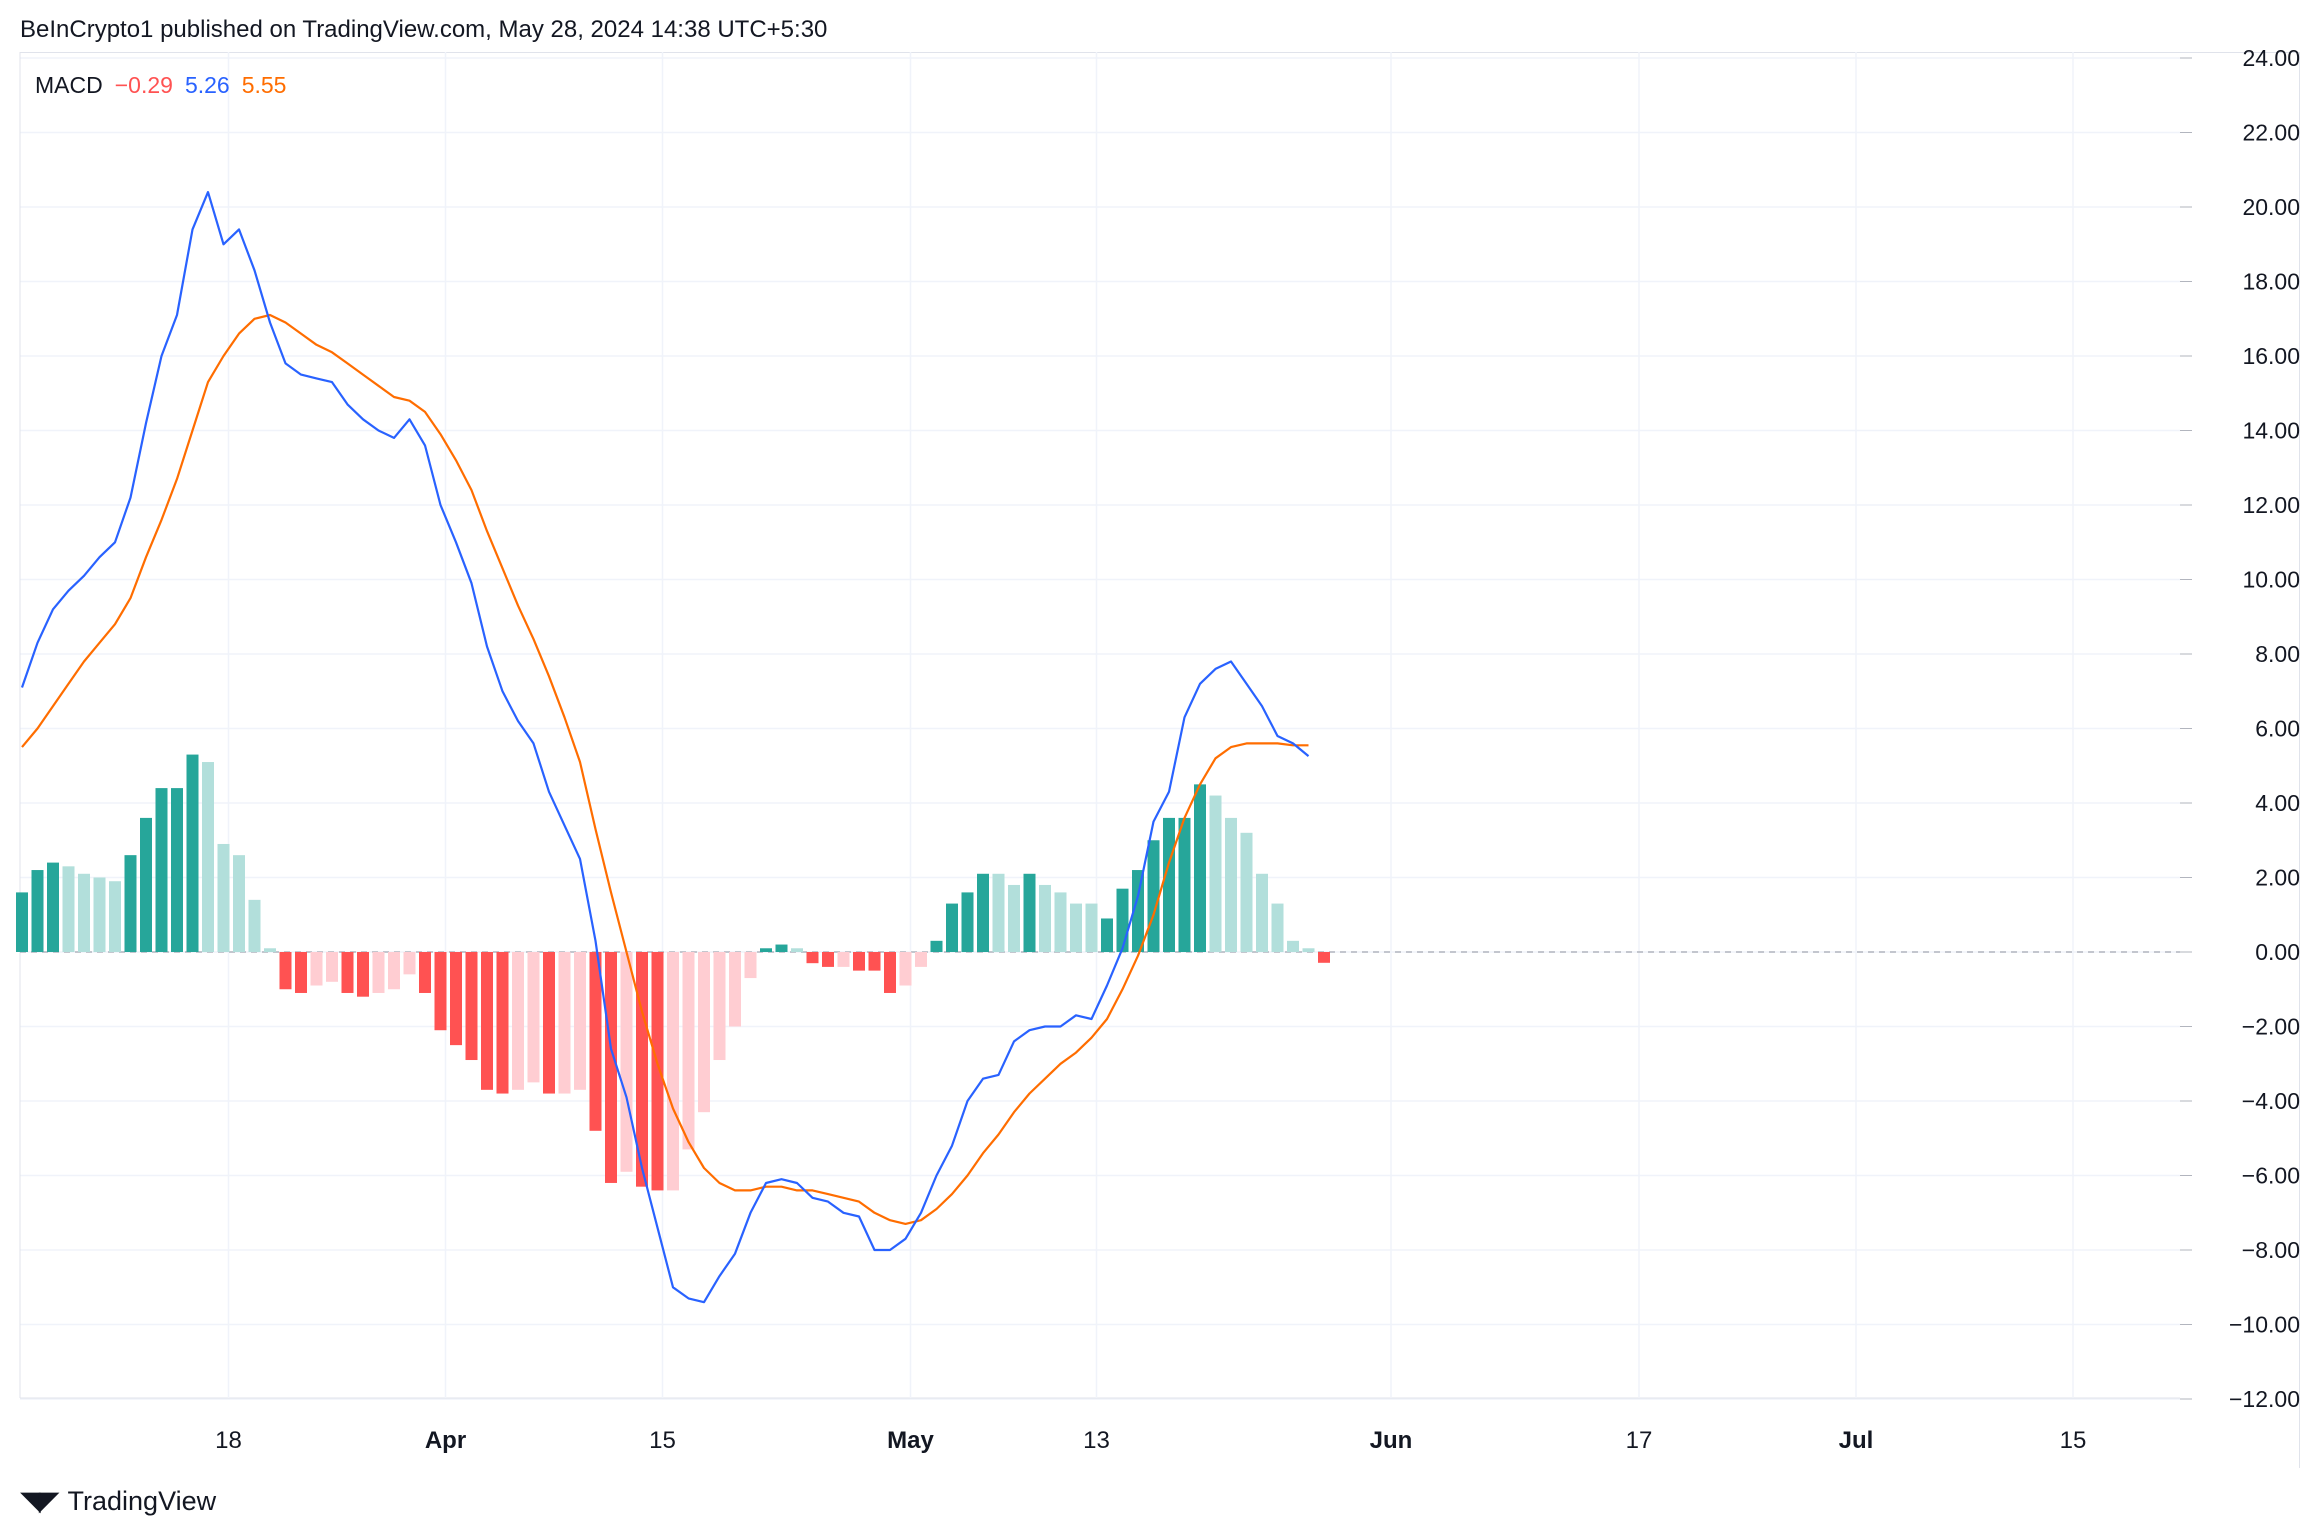  I want to click on x-tick-label: Apr, so click(445, 1440).